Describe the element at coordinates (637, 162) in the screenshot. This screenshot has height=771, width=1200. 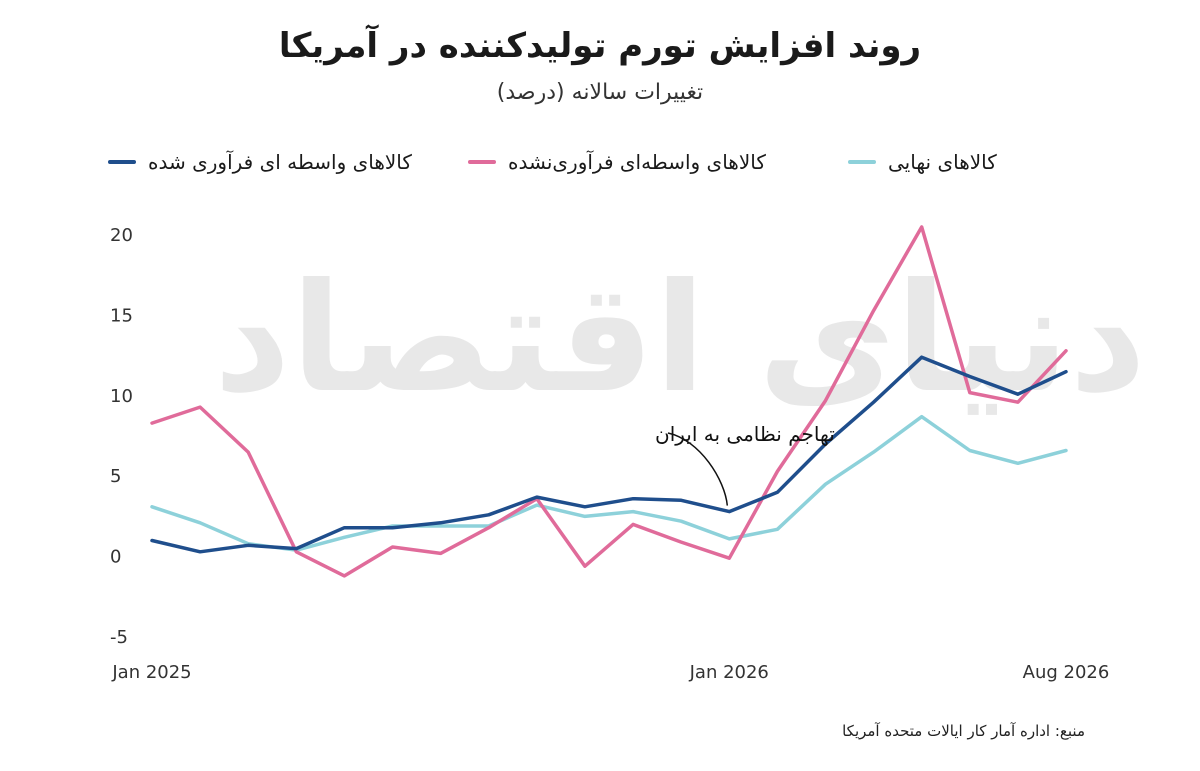
I see `legend-label-unprocessed: کالاهای واسطه‌ای فرآوری‌نشده` at that location.